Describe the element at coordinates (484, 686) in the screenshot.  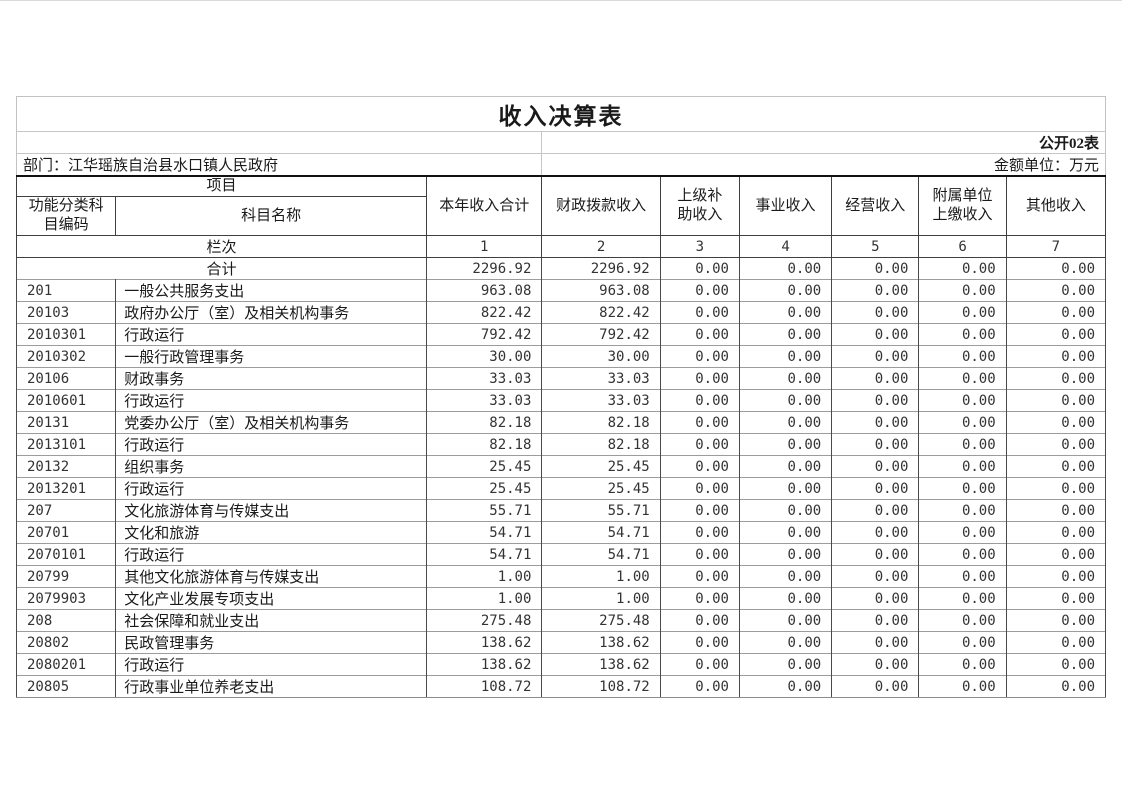
I see `value-cell: 108.72` at that location.